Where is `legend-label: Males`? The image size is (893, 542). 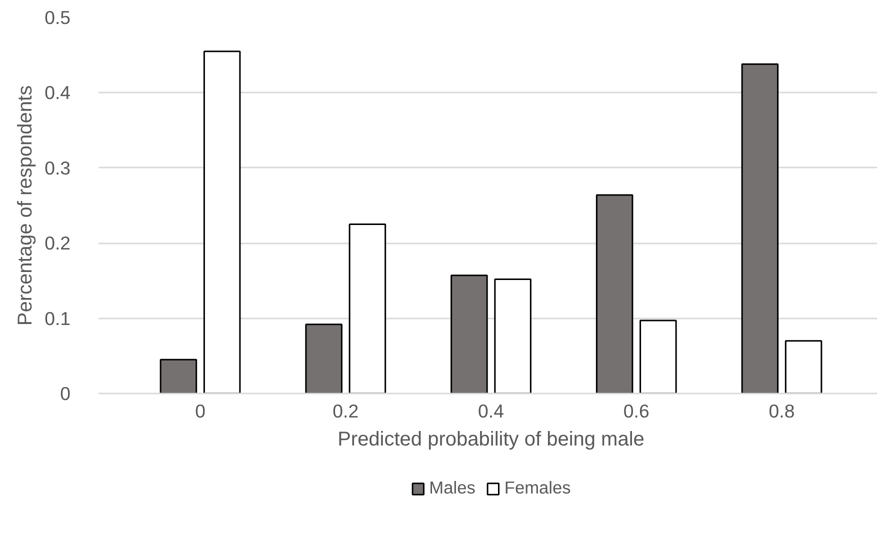
legend-label: Males is located at coordinates (452, 488).